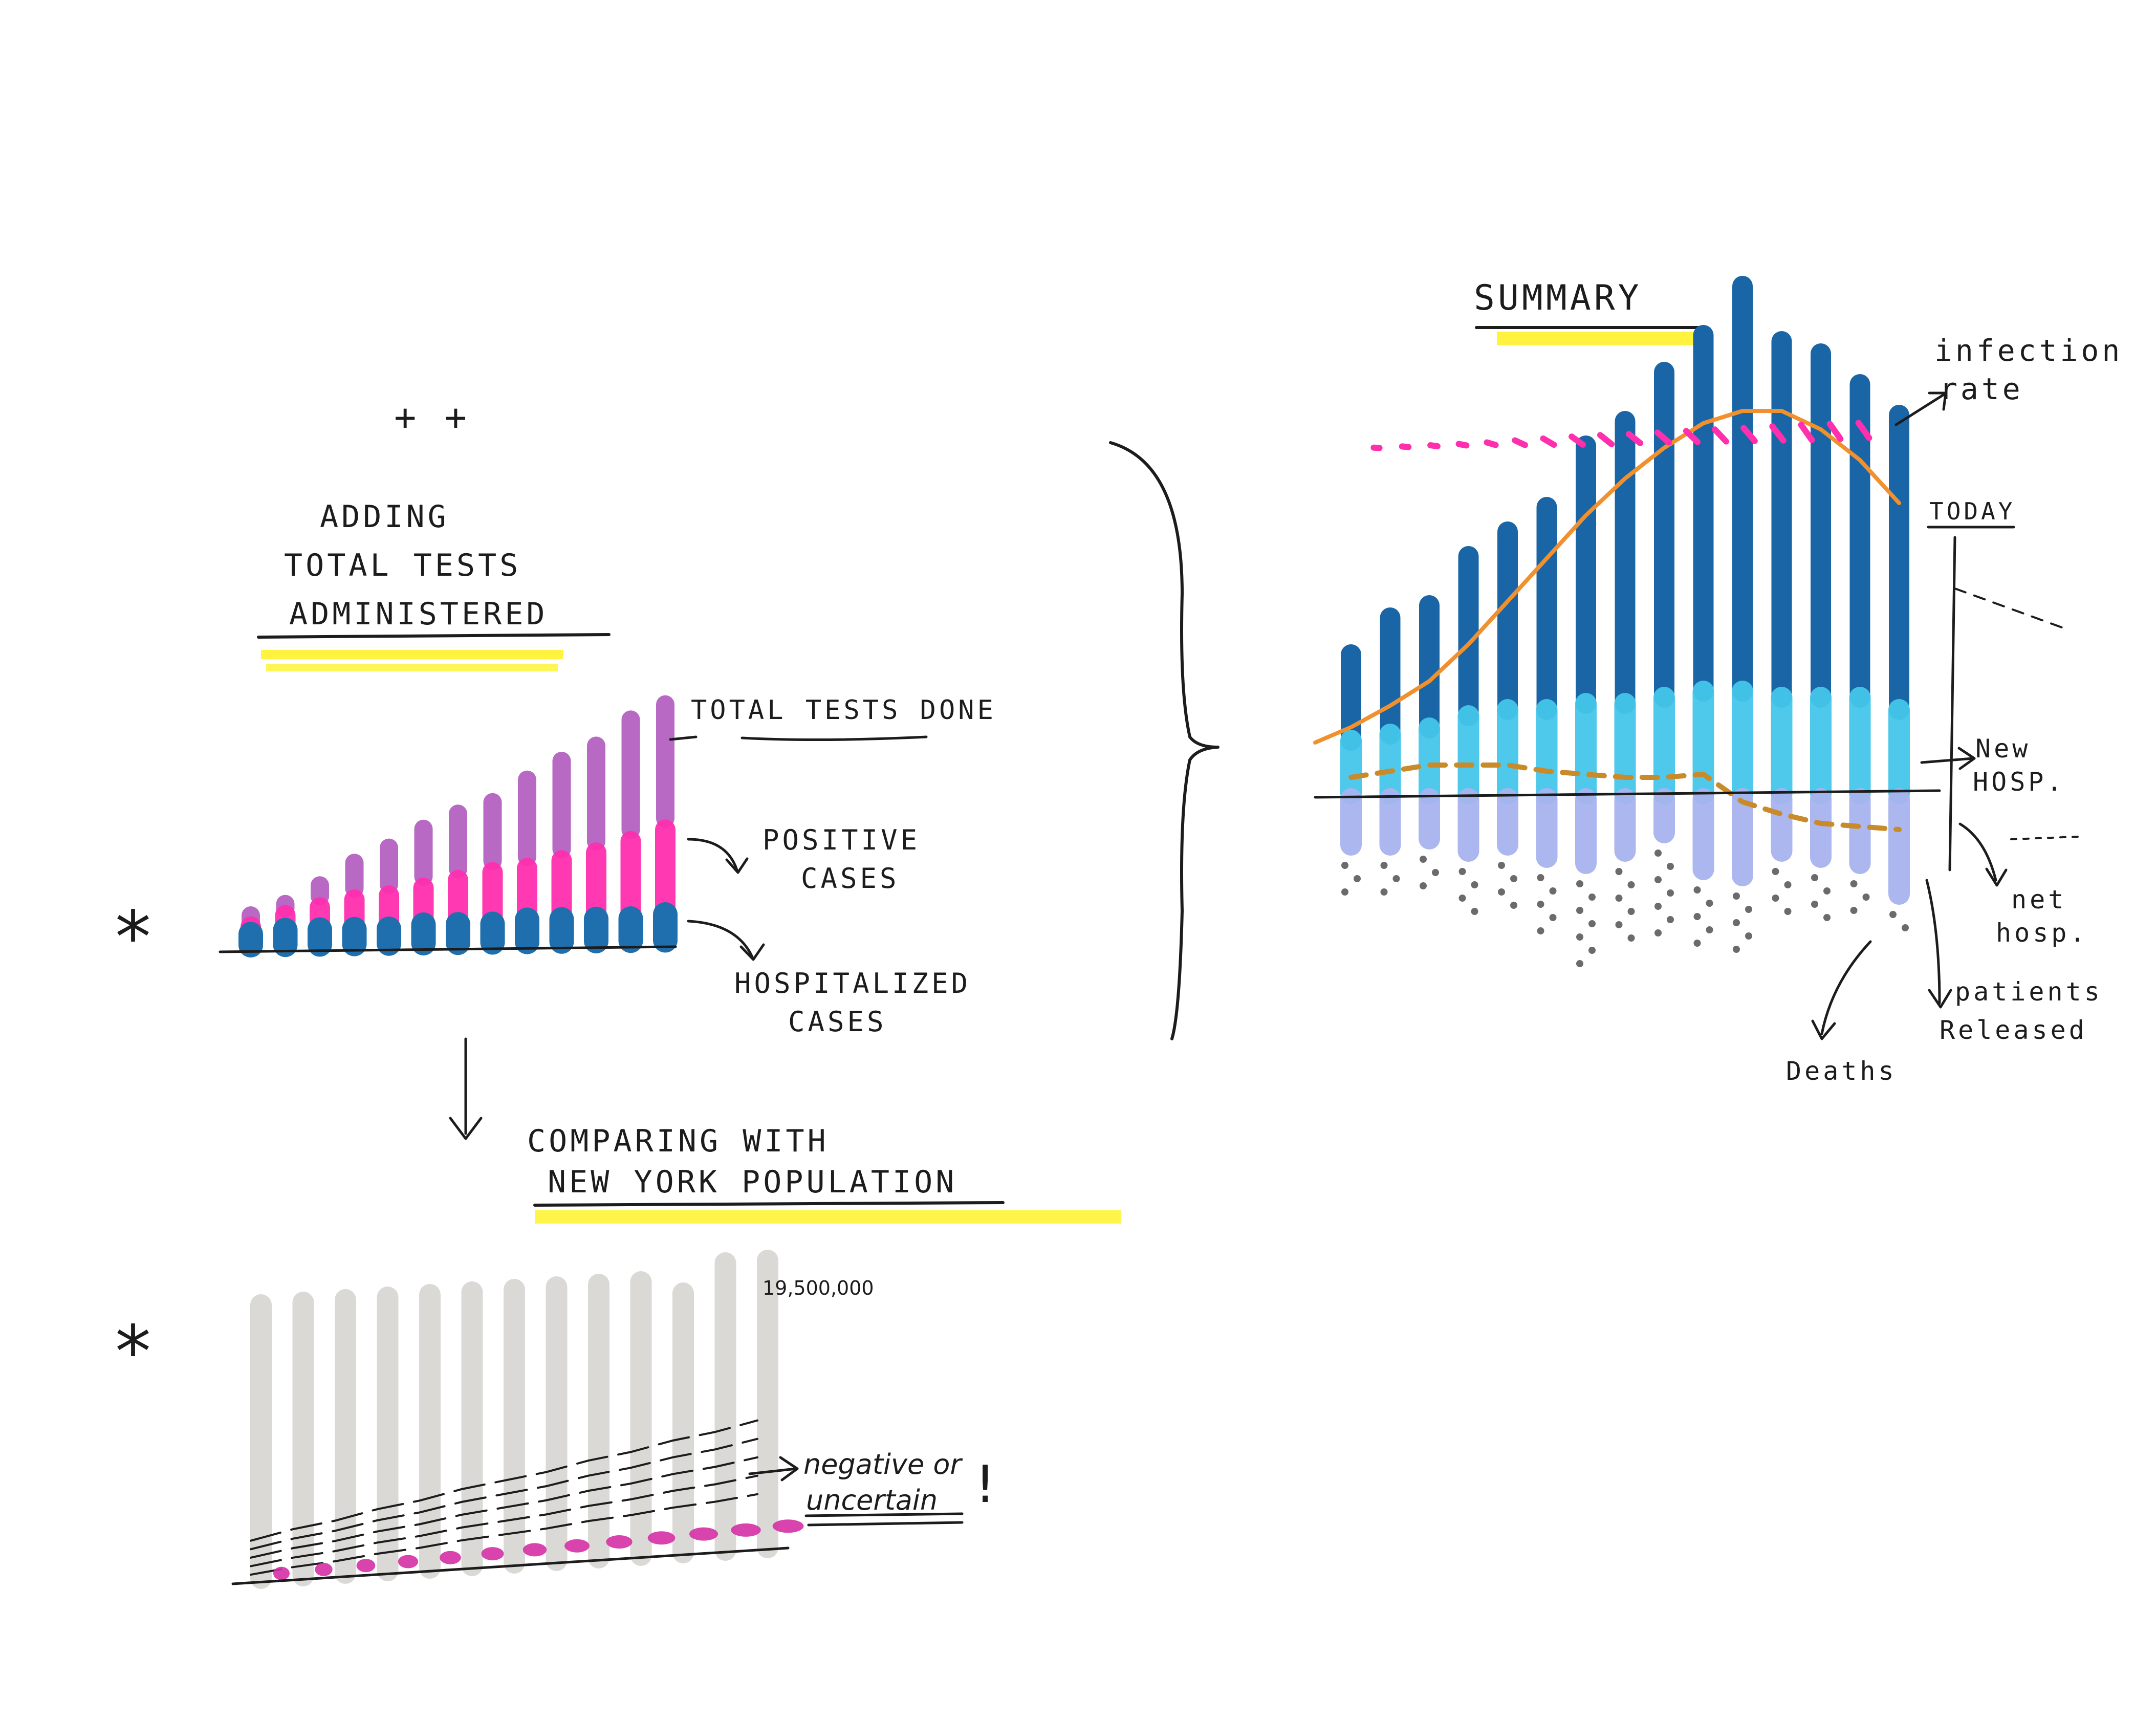 This screenshot has height=1721, width=2156. What do you see at coordinates (773, 1469) in the screenshot?
I see `note-arrow` at bounding box center [773, 1469].